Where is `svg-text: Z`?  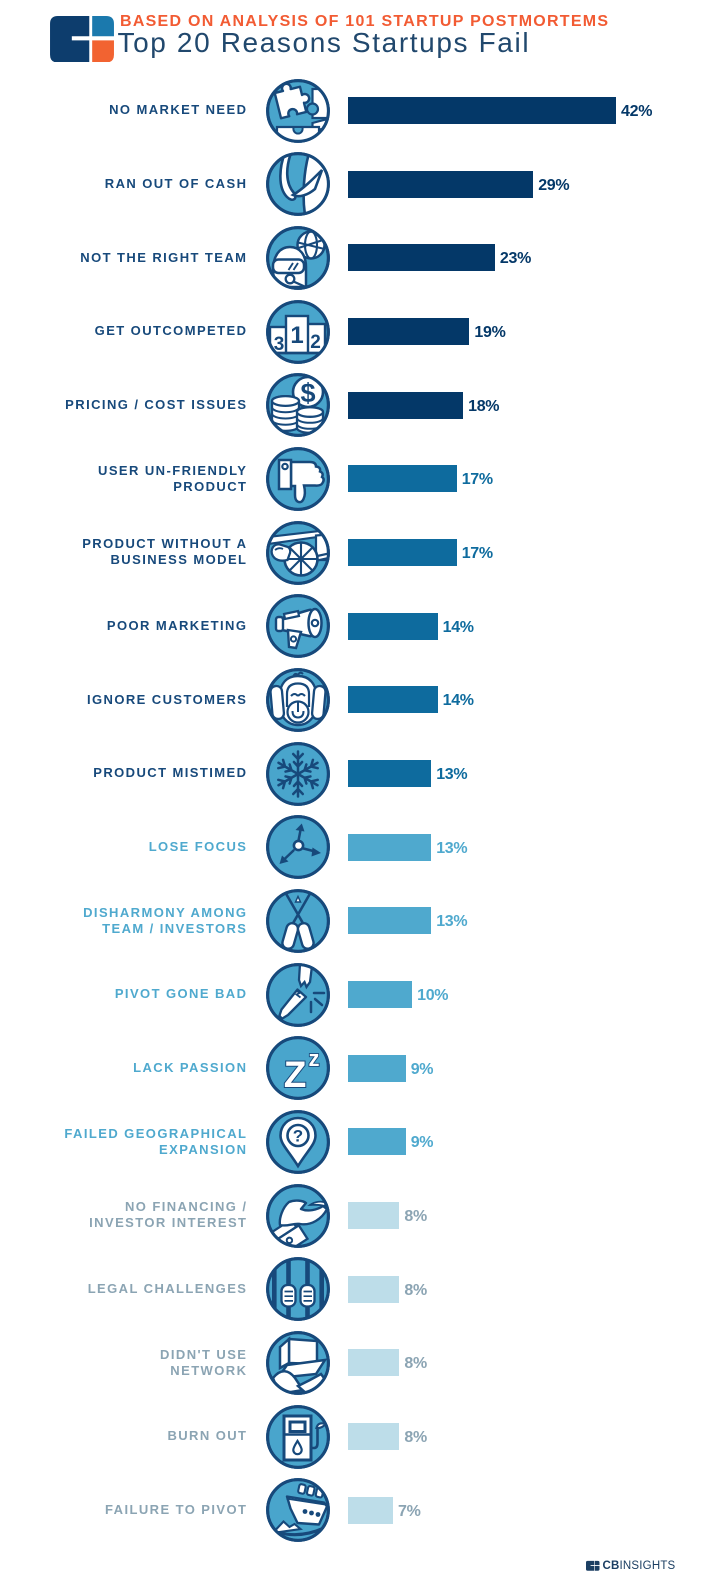
svg-text: Z is located at coordinates (294, 1074).